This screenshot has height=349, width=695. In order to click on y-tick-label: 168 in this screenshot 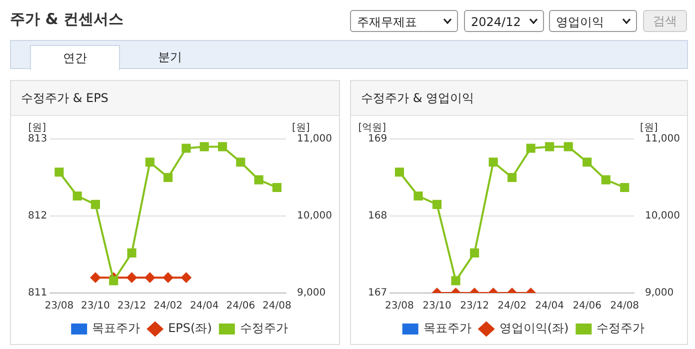, I will do `click(378, 216)`.